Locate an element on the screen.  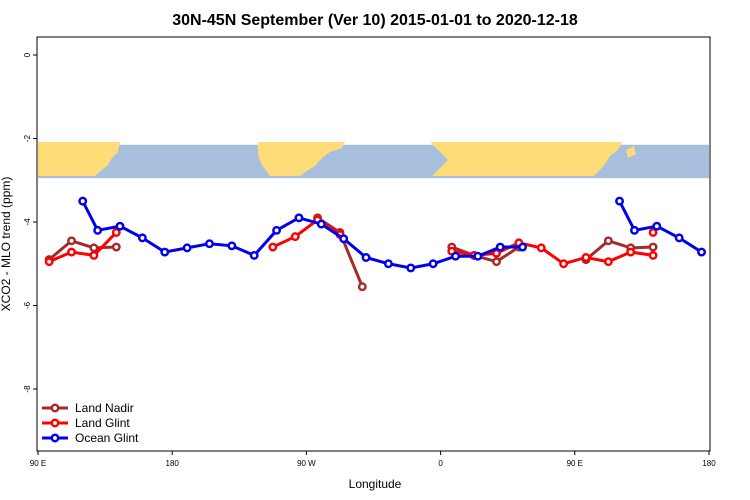
x-tick-label: 0 is located at coordinates (440, 463).